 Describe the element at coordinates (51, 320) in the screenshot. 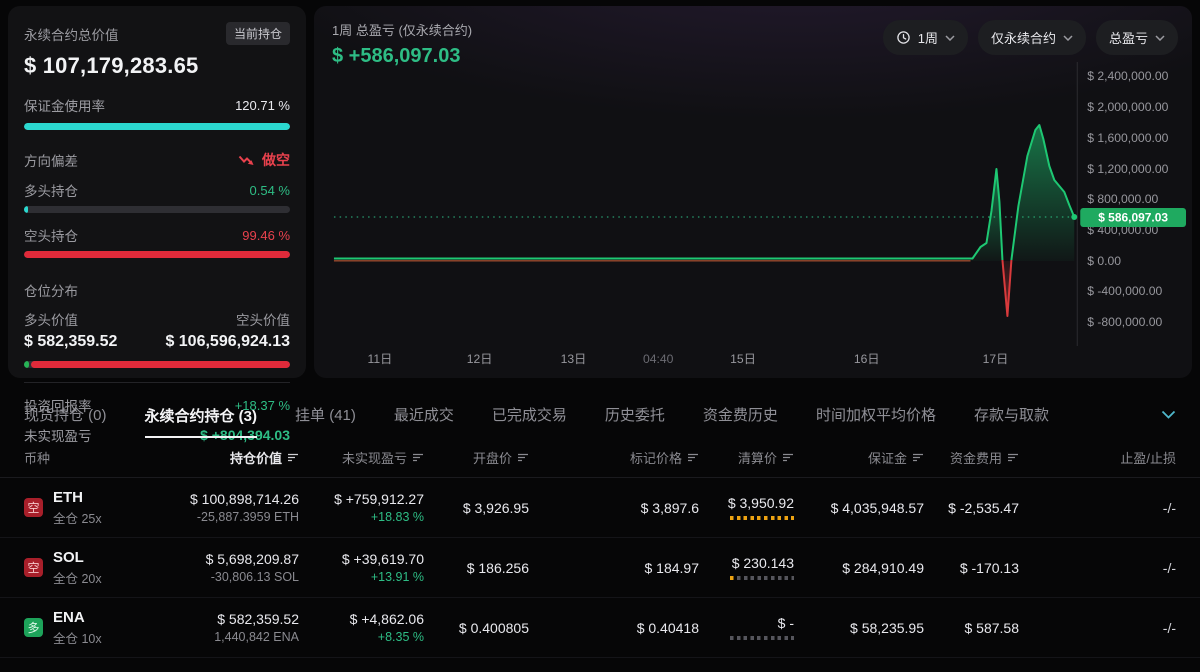

I see `long-value-label: 多头价值` at that location.